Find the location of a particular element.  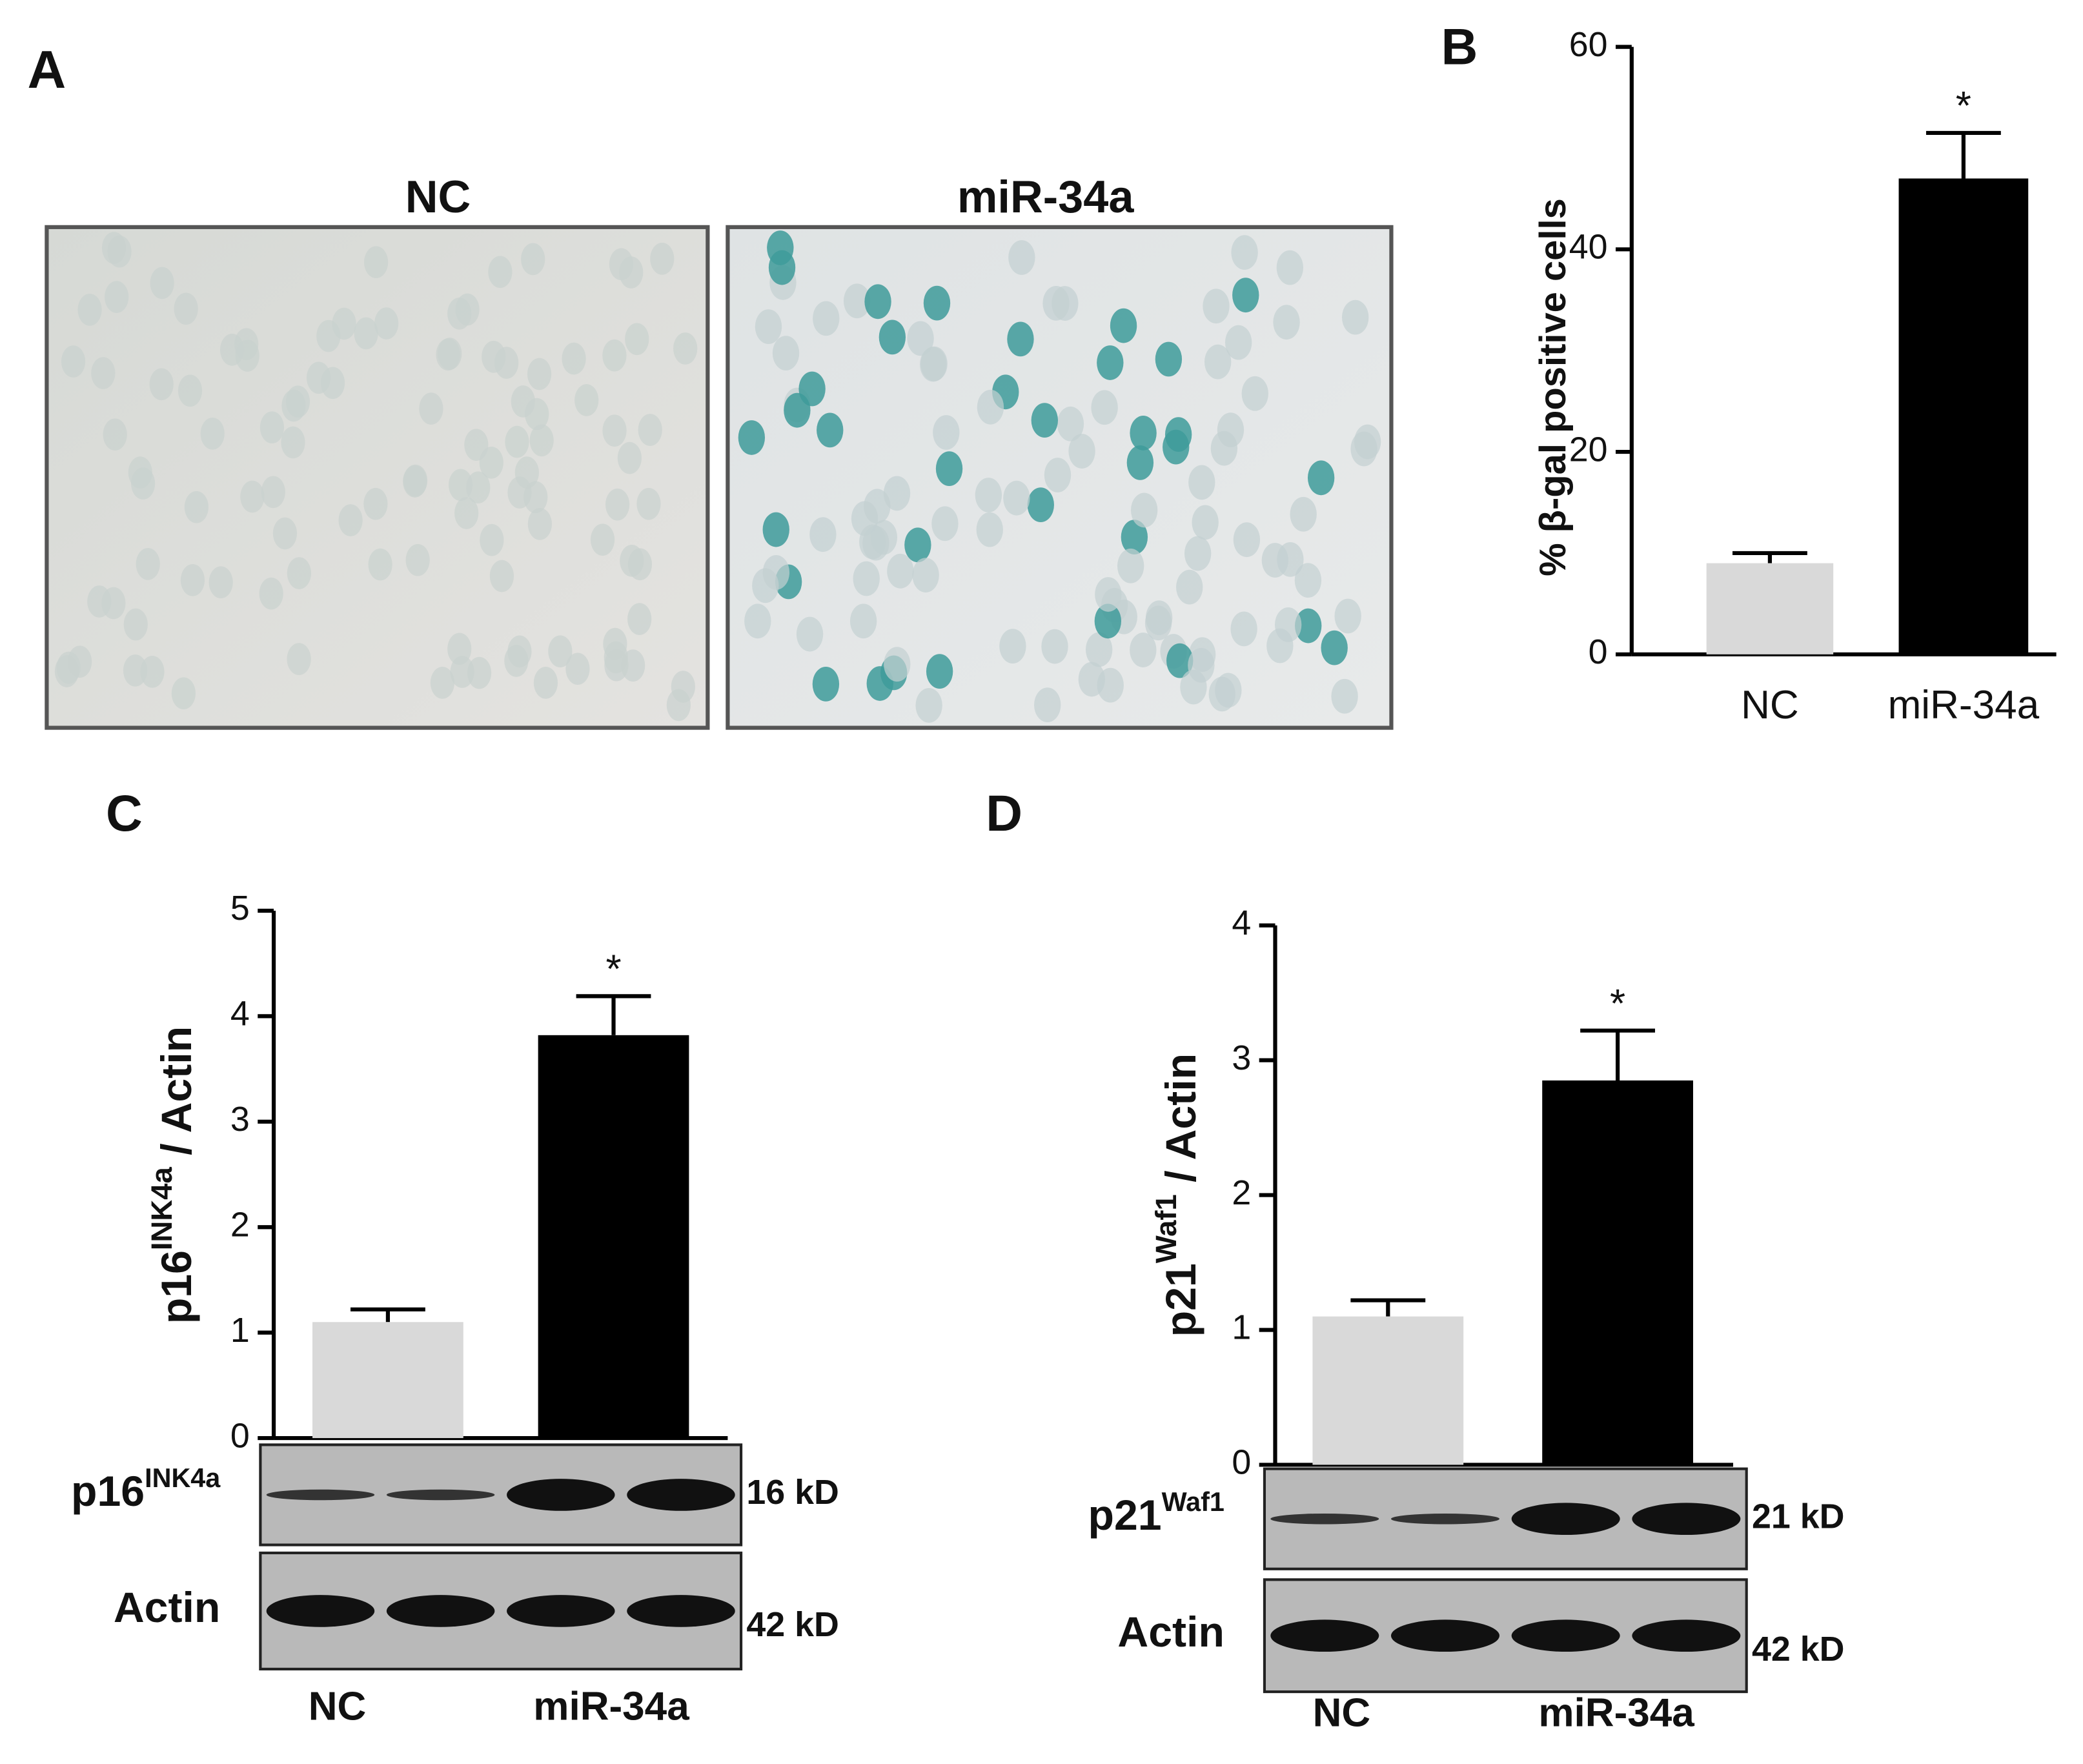

lane-label: NC is located at coordinates (338, 1706).